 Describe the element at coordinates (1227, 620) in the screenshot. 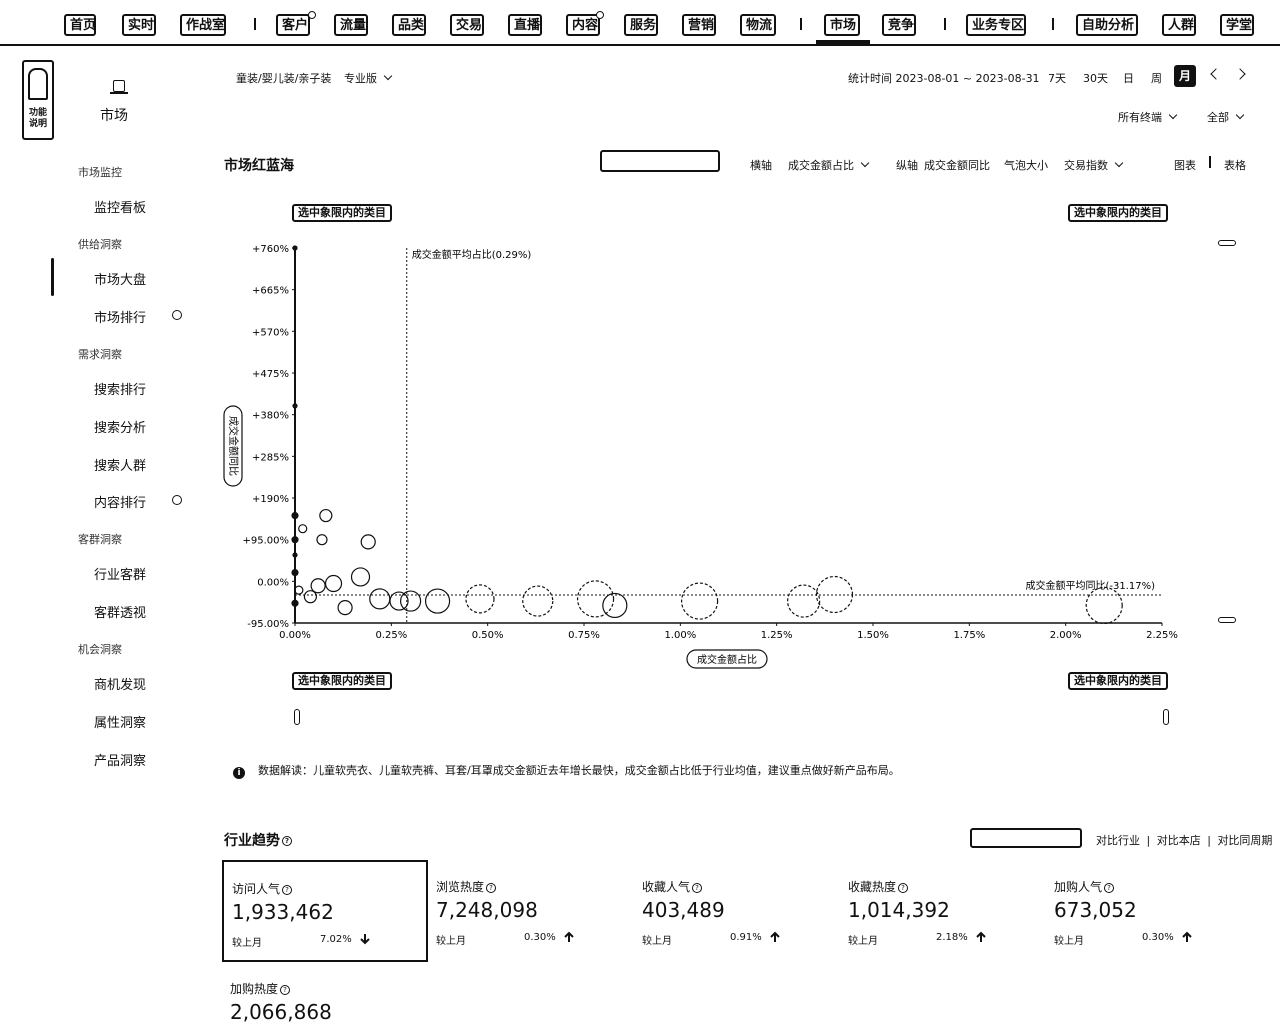

I see `y-zoom-bottom-handle` at that location.